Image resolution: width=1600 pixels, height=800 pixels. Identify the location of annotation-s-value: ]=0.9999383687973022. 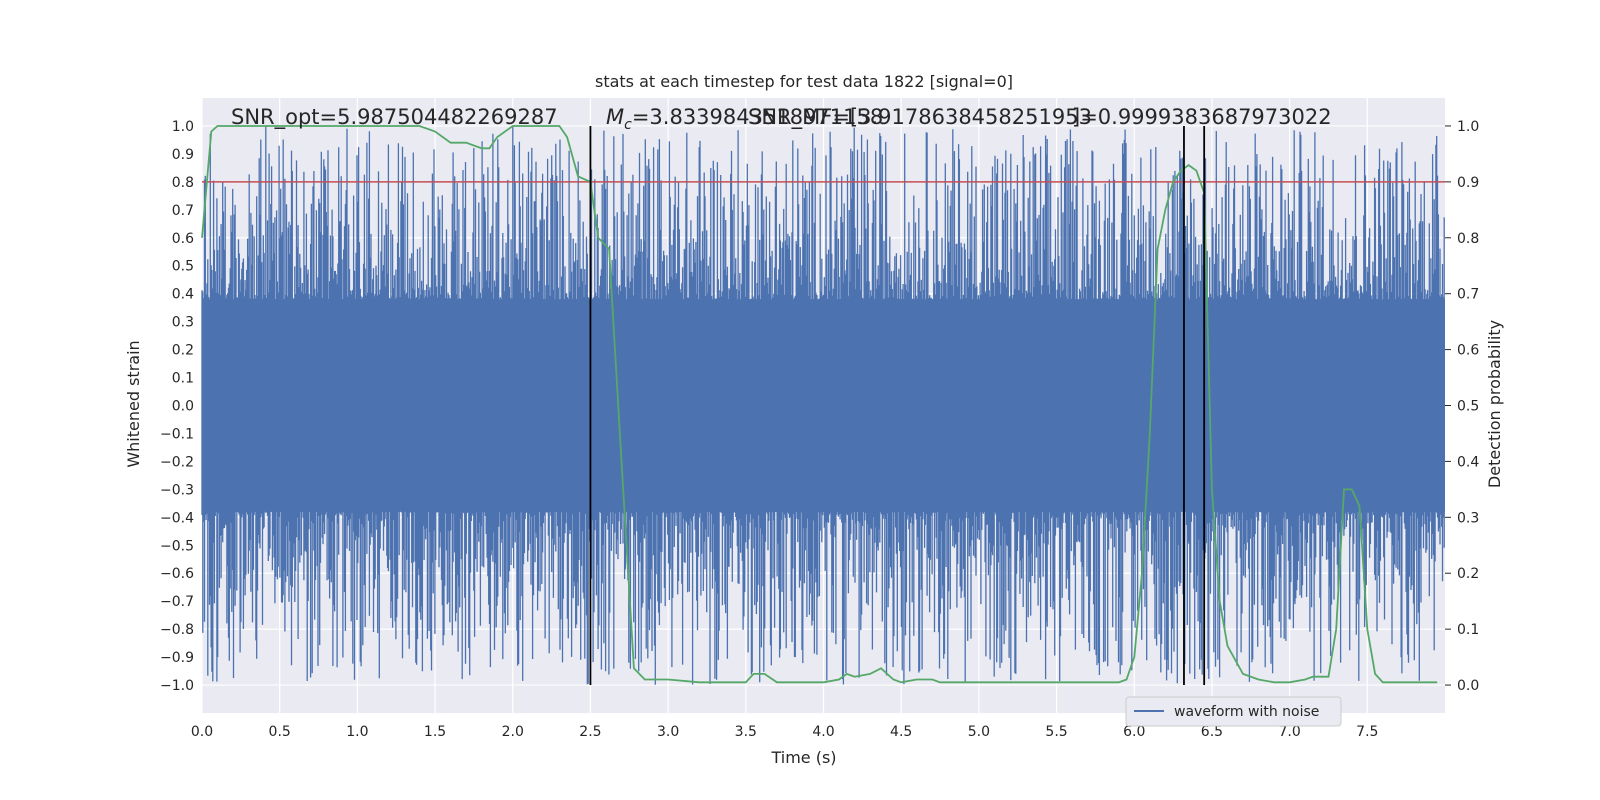
(1202, 117).